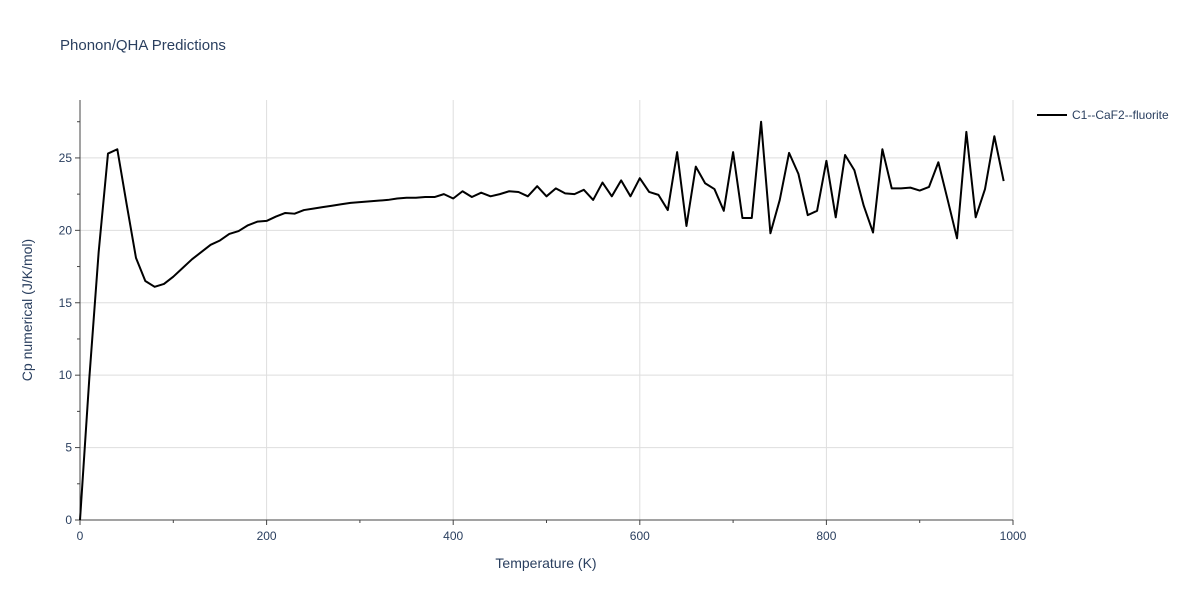 This screenshot has height=600, width=1200. I want to click on legend: C1--CaF2--fluorite, so click(1103, 115).